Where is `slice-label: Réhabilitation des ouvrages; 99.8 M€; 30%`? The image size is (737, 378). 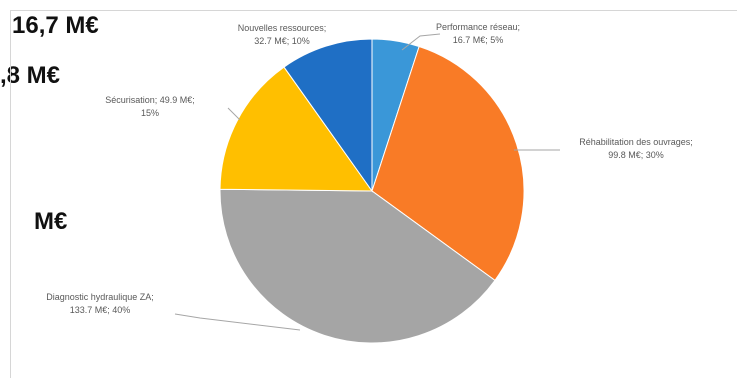 slice-label: Réhabilitation des ouvrages; 99.8 M€; 30% is located at coordinates (636, 148).